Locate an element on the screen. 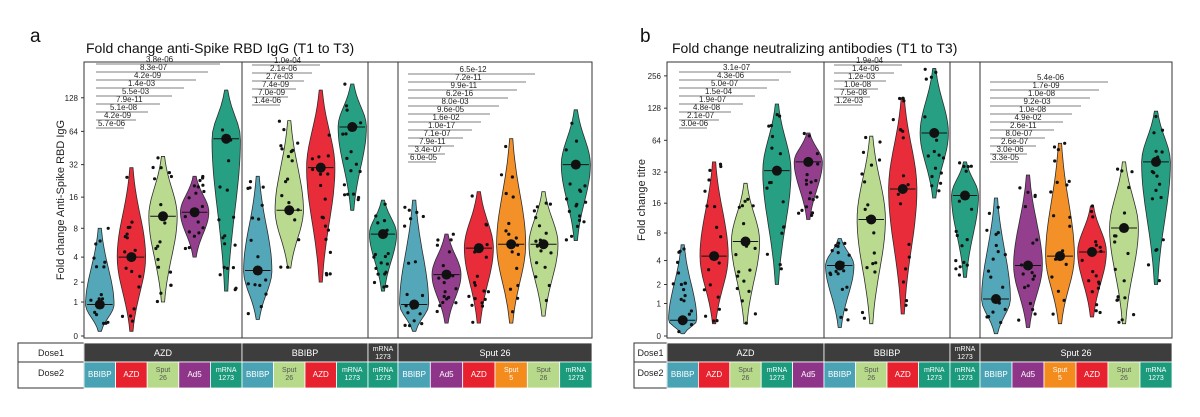 Image resolution: width=1200 pixels, height=417 pixels. pvalue-label: 9.2e-03 is located at coordinates (1038, 101).